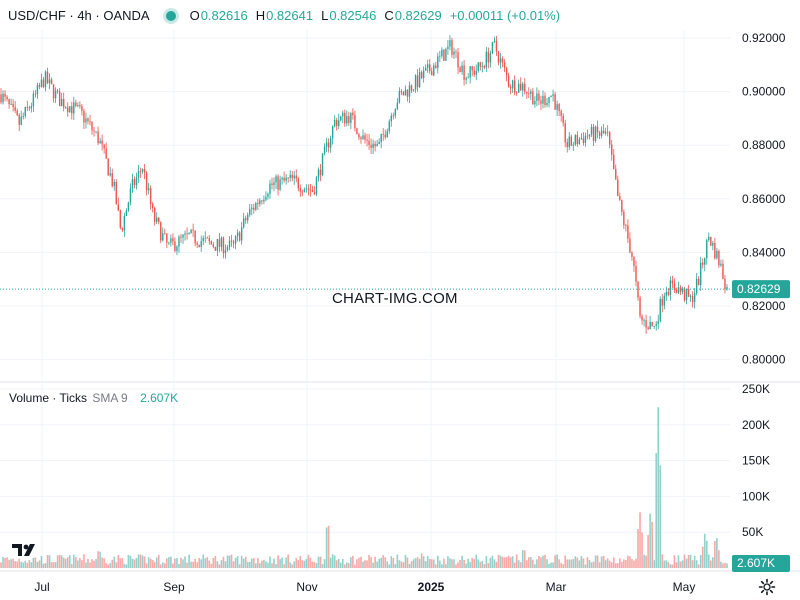  What do you see at coordinates (79, 15) in the screenshot?
I see `symbol-title: USD/CHF · 4h · OANDA` at bounding box center [79, 15].